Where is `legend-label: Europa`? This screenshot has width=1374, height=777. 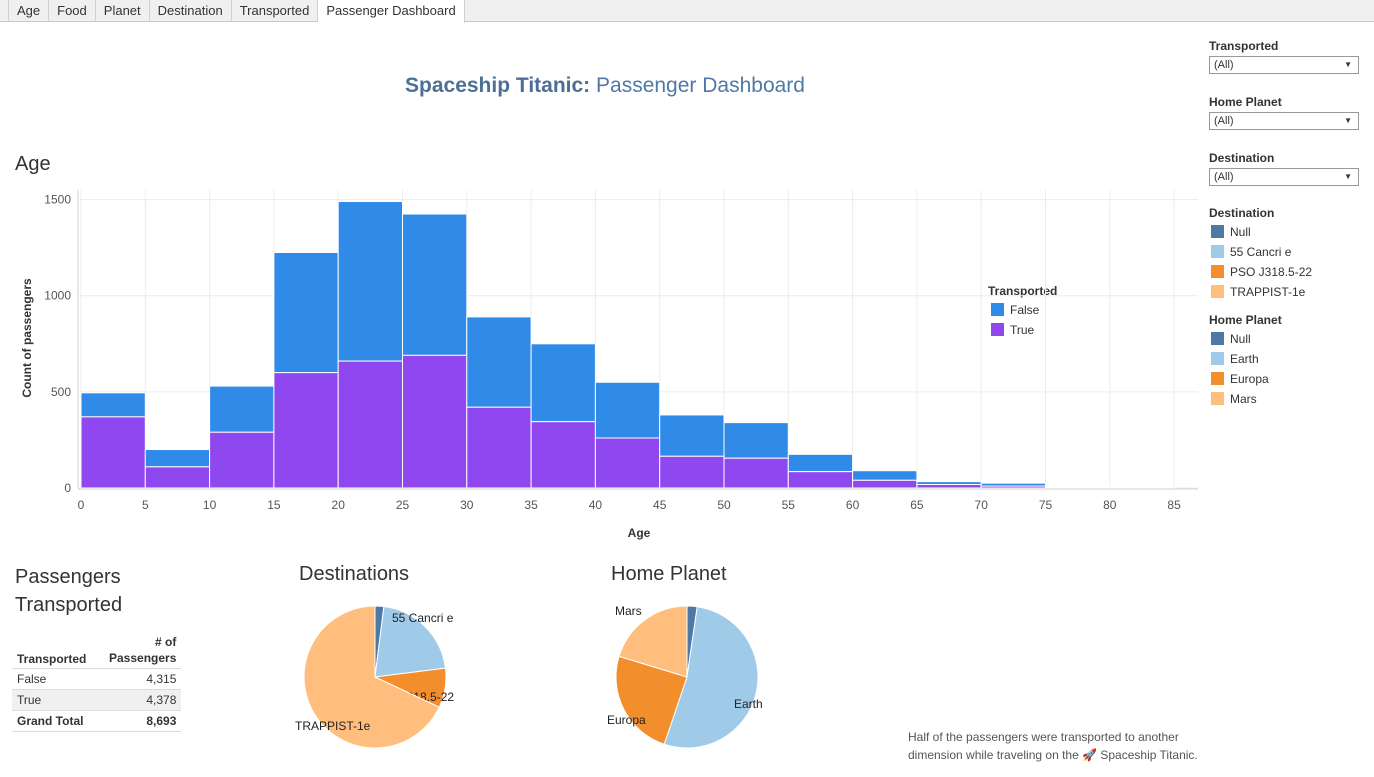
legend-label: Europa is located at coordinates (1249, 379).